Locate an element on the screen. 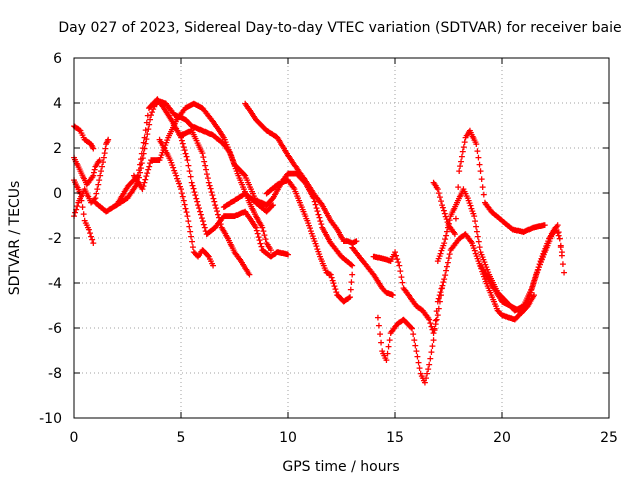 The height and width of the screenshot is (480, 640). y-tick-label: 6 is located at coordinates (57, 59).